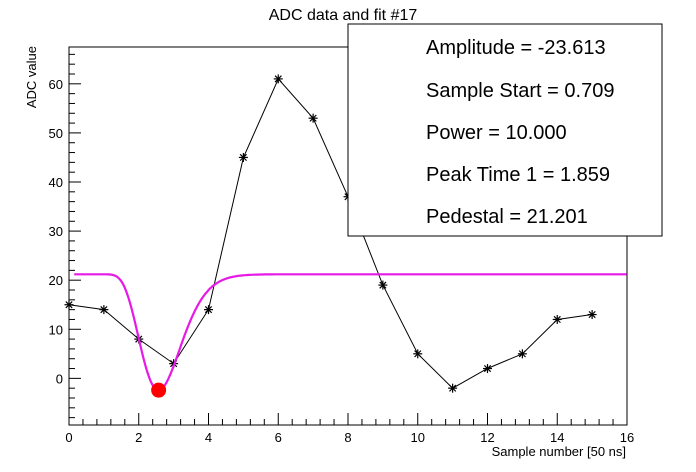 The image size is (696, 472). Describe the element at coordinates (496, 133) in the screenshot. I see `stats-power: Power = 10.000` at that location.